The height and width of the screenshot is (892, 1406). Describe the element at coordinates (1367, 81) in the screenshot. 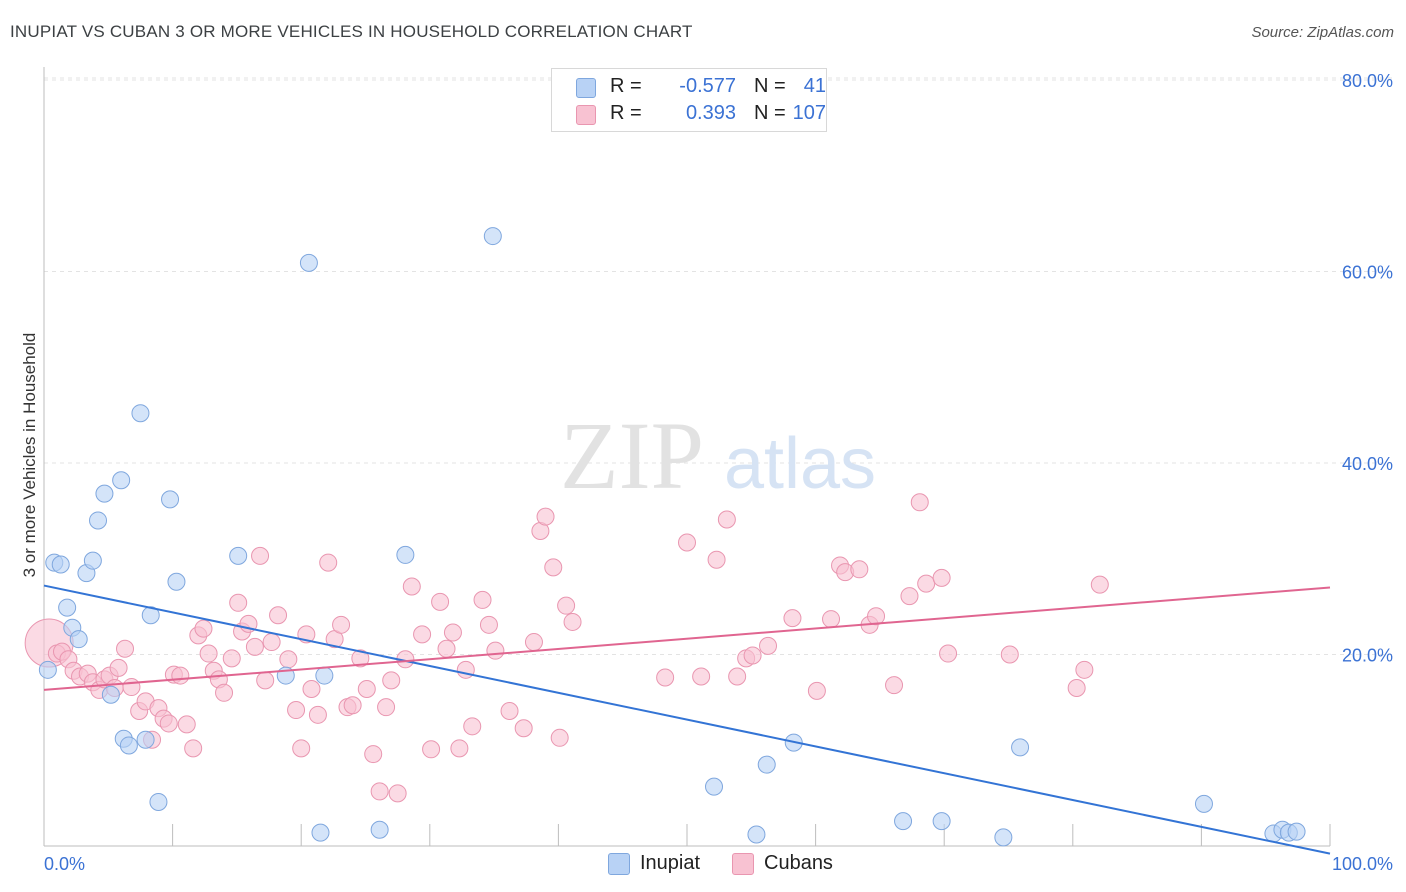

I see `y-tick-label: 80.0%` at that location.